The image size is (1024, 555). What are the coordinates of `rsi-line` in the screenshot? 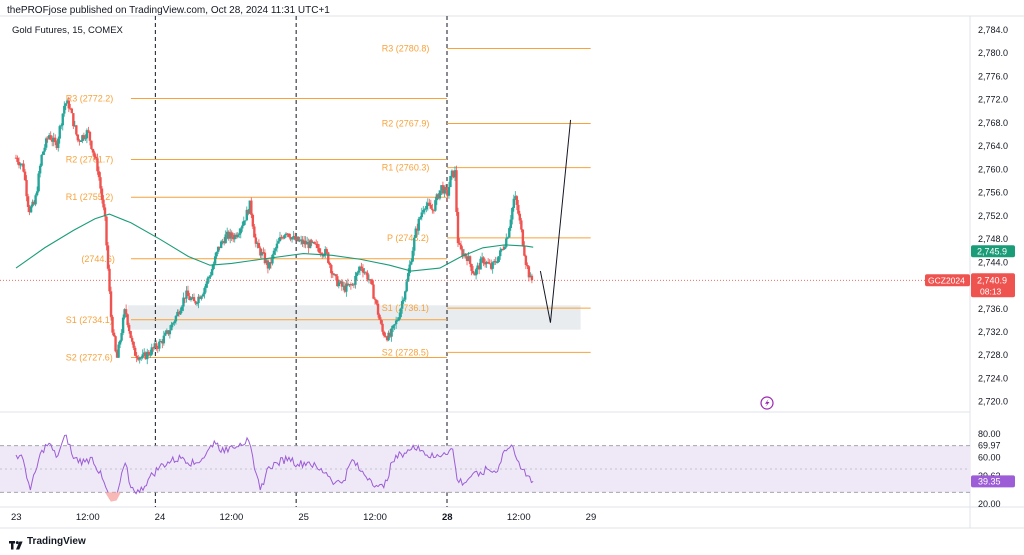 It's located at (274, 467).